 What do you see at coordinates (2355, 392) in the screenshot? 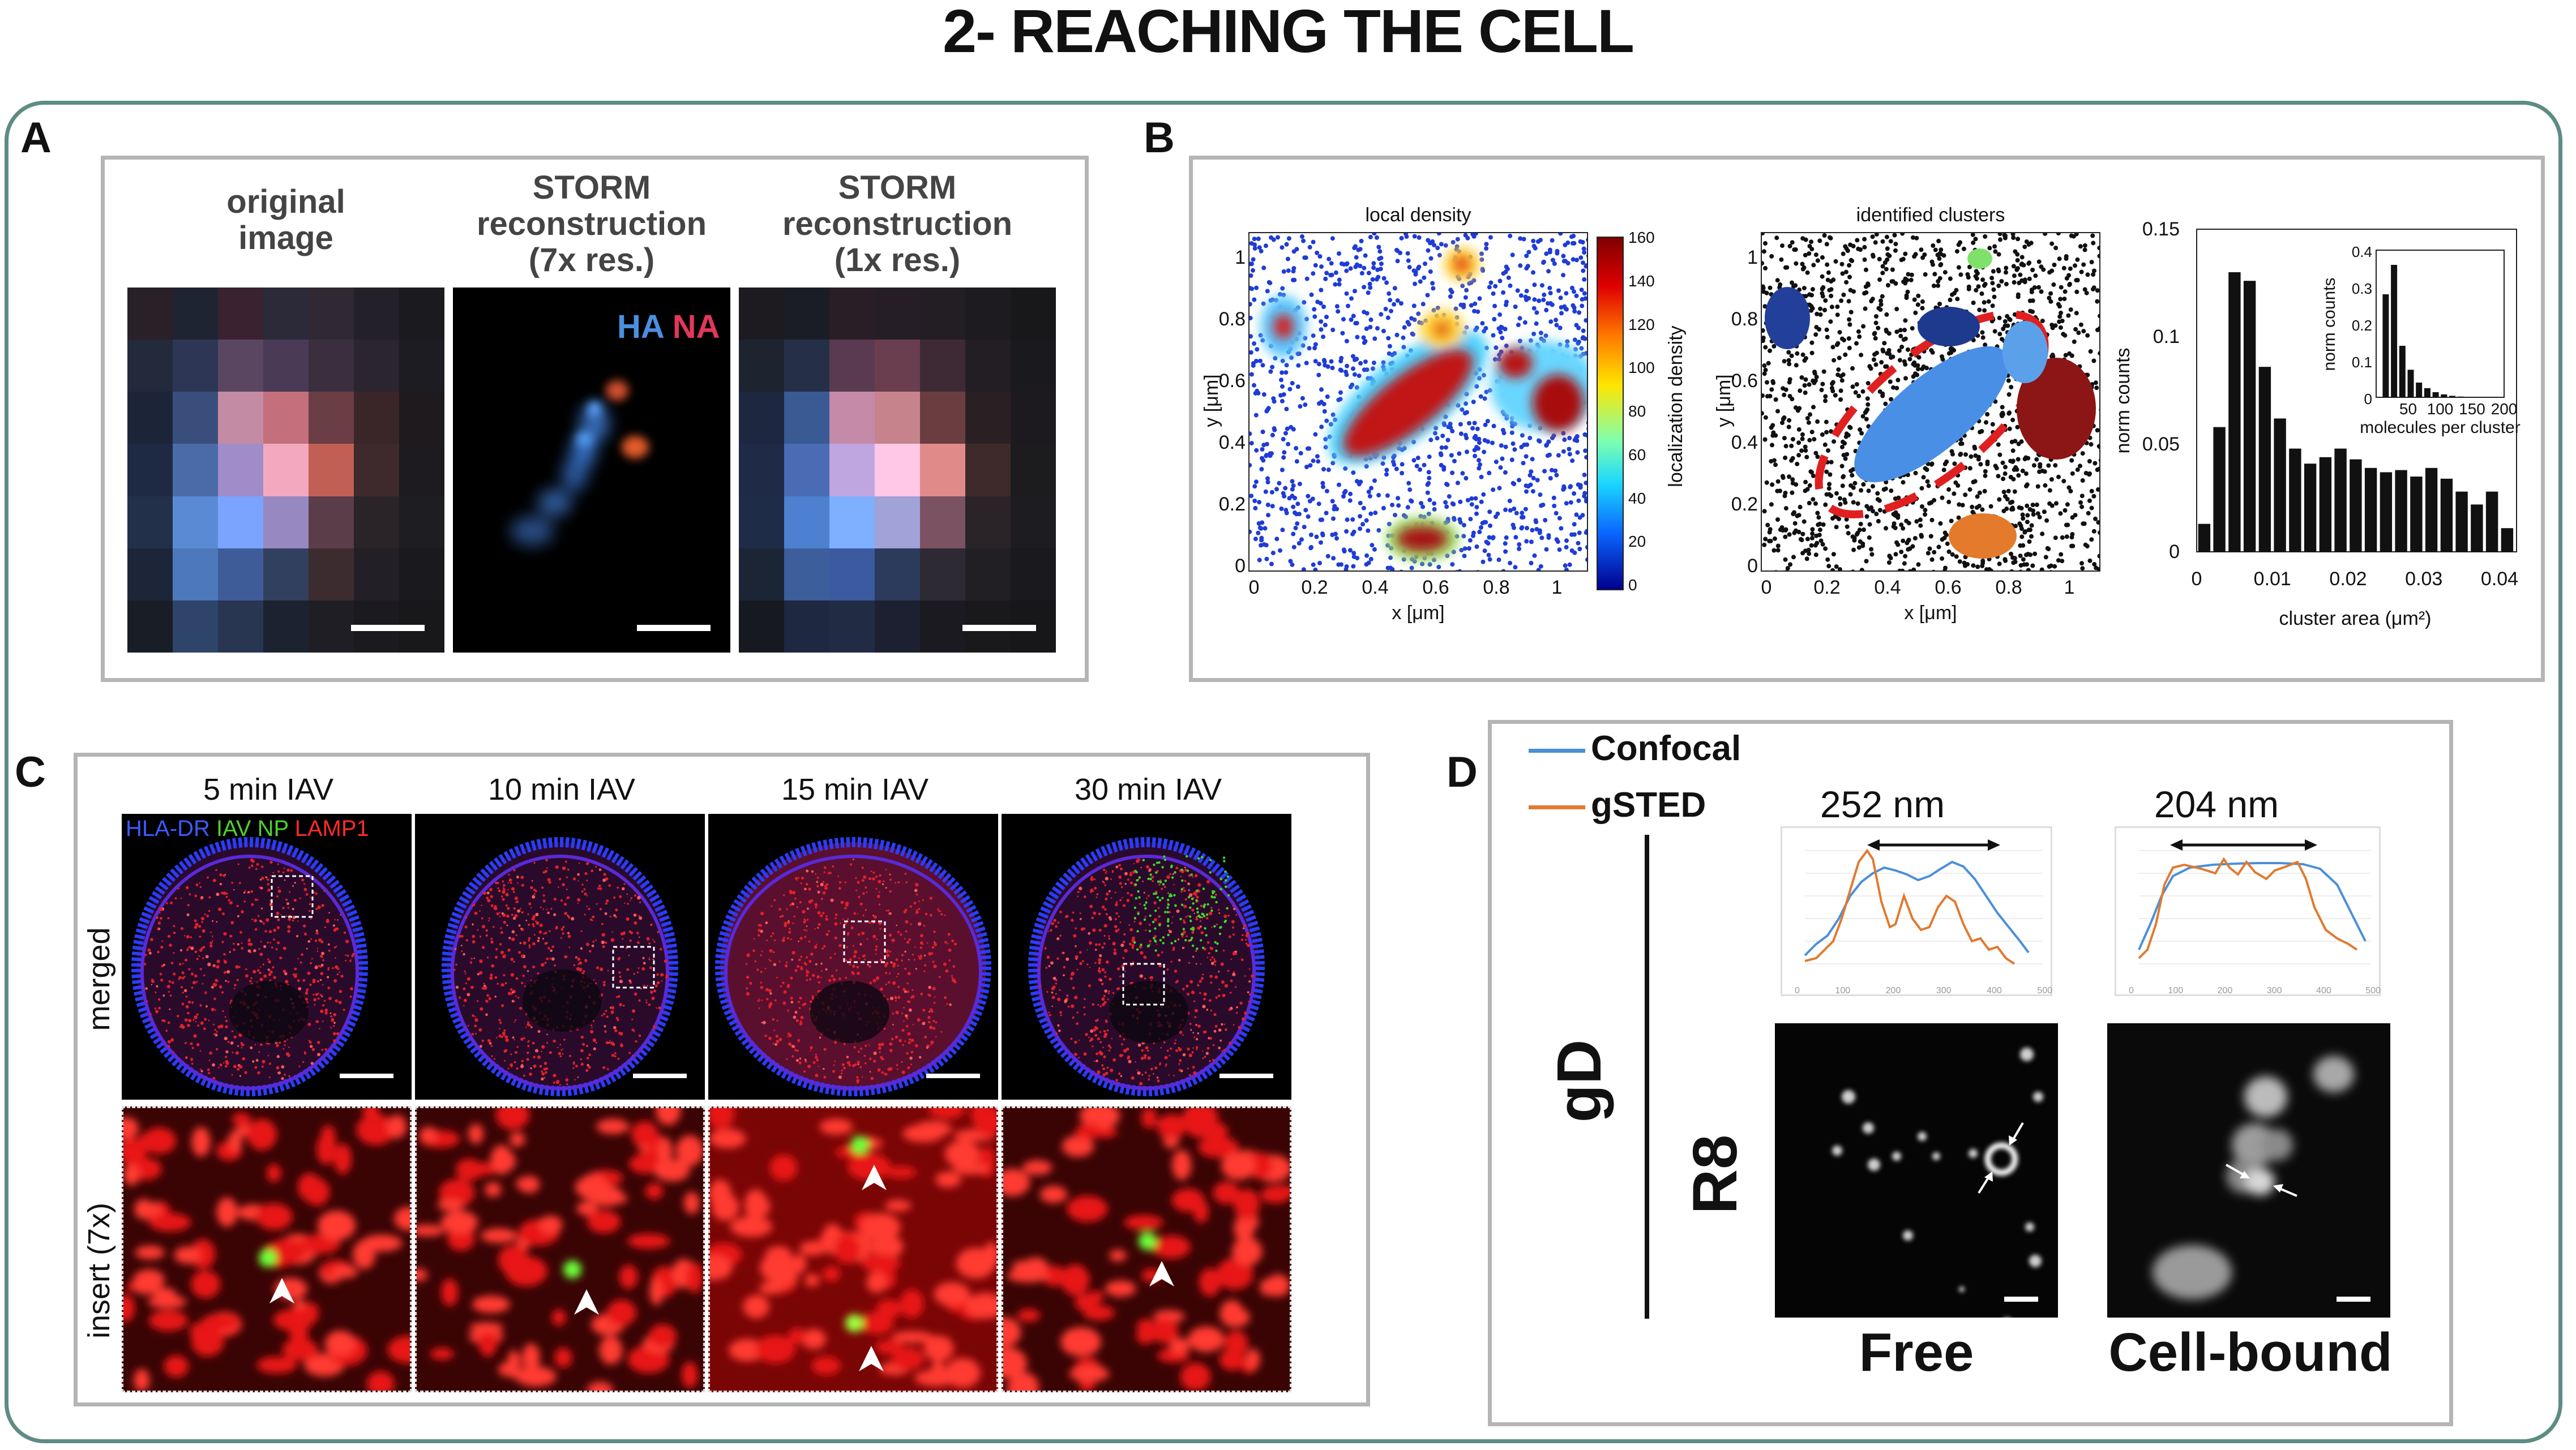
I see `histogram` at bounding box center [2355, 392].